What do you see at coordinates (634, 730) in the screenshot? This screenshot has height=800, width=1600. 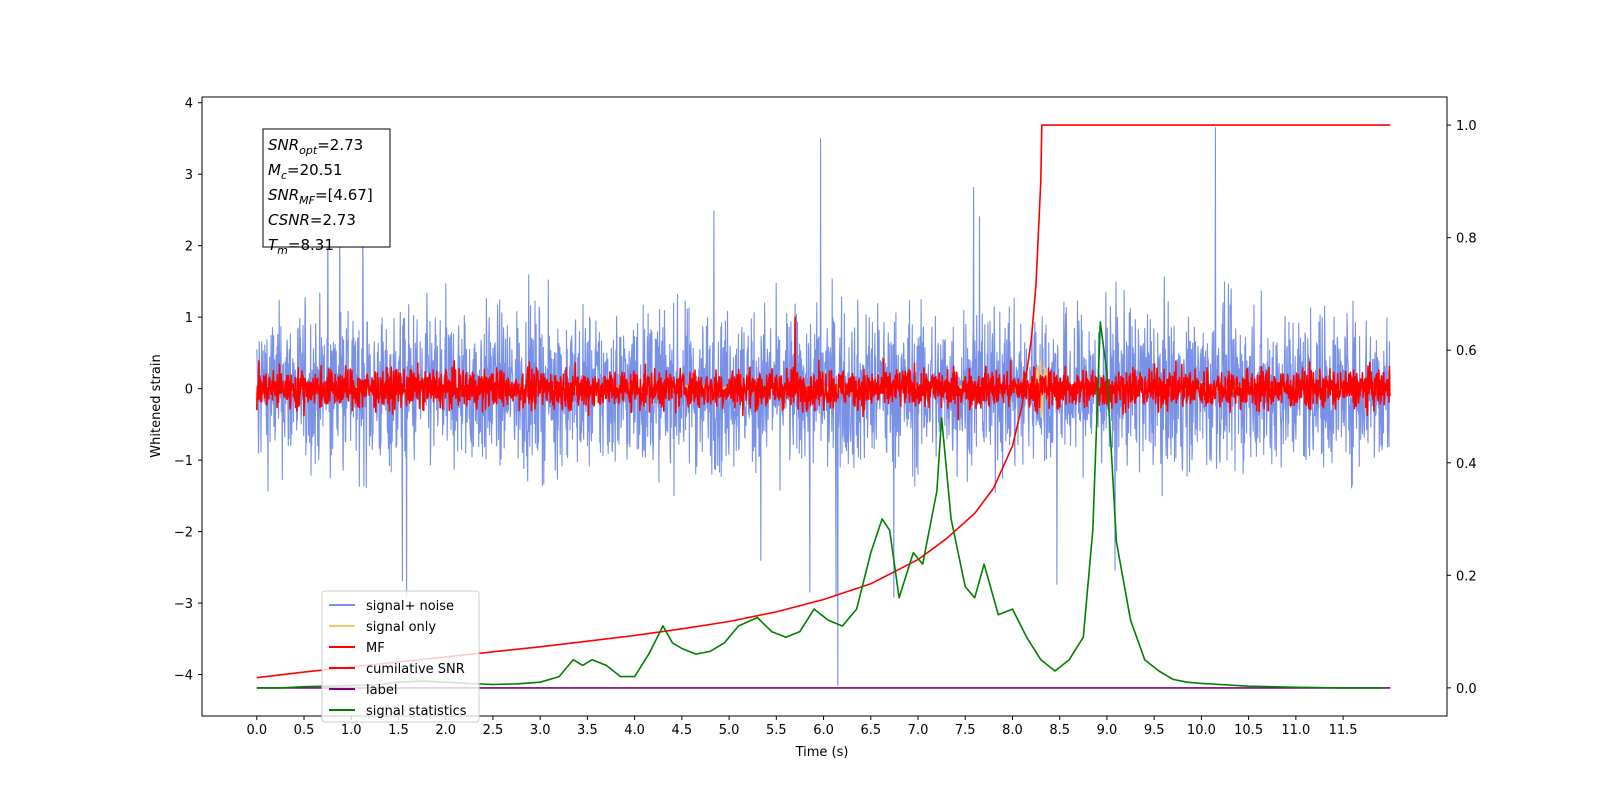 I see `x-tick-label: 4.0` at bounding box center [634, 730].